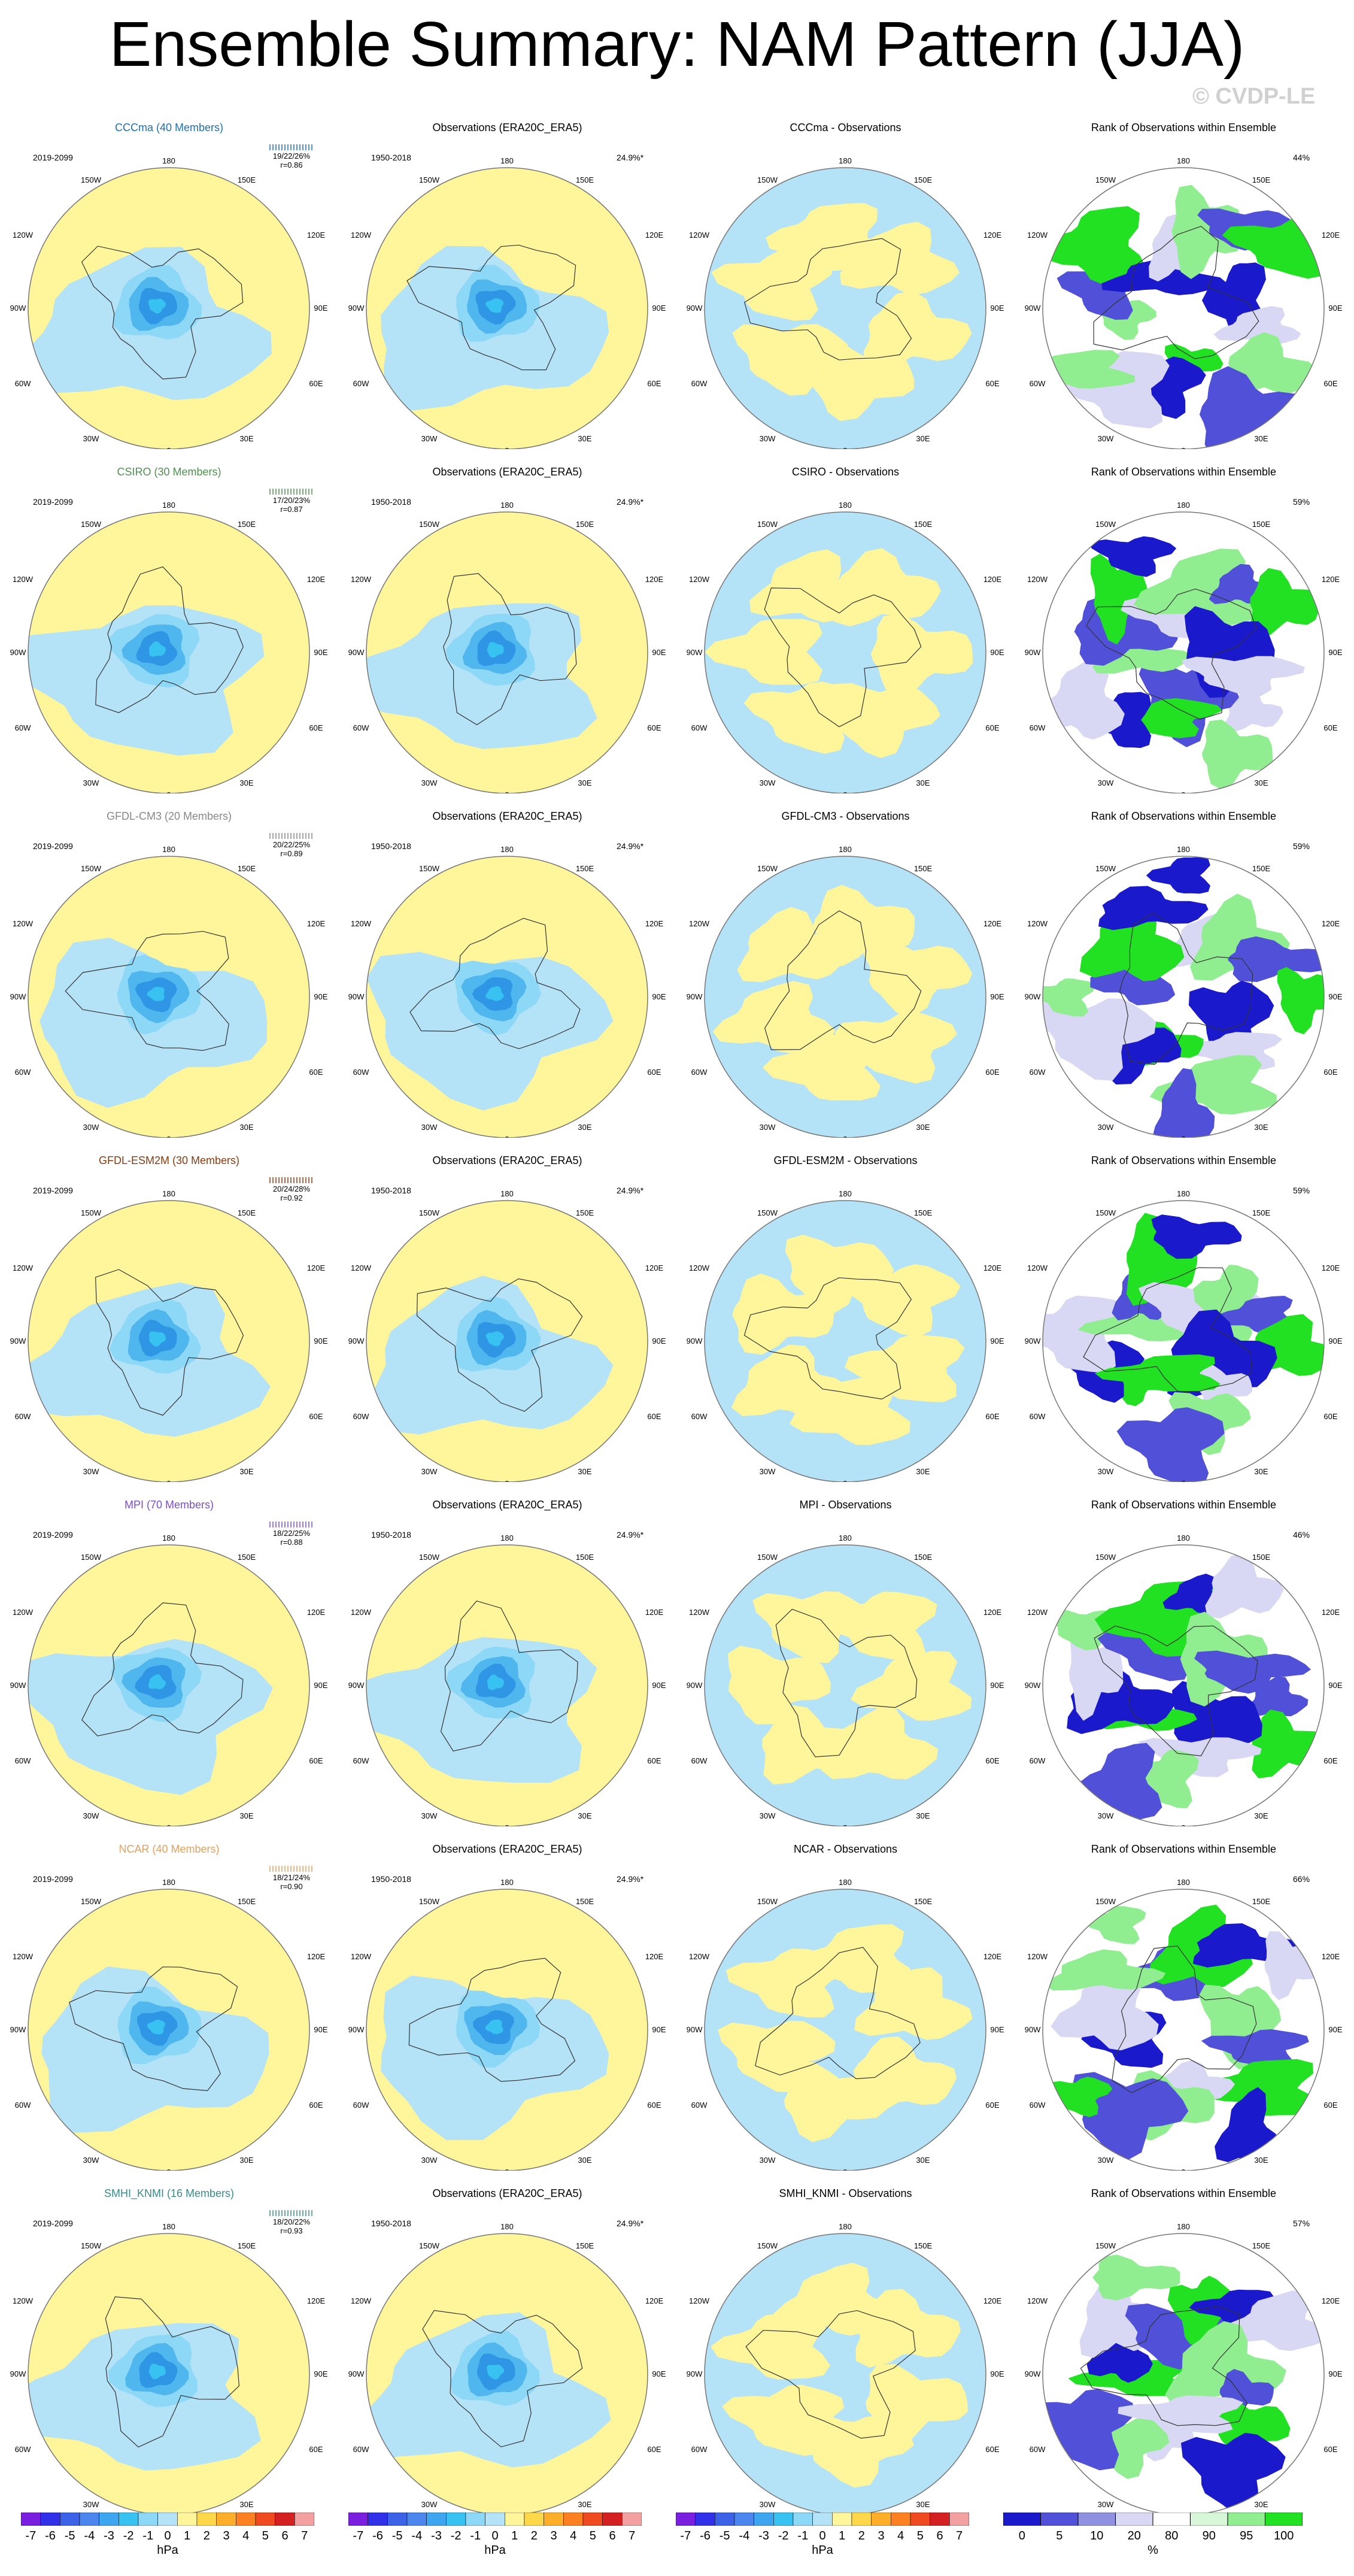  I want to click on rank-map: 180 0 150W 150E 120W 120E 90W 90E 60W 60E 30W 30E, so click(1184, 1680).